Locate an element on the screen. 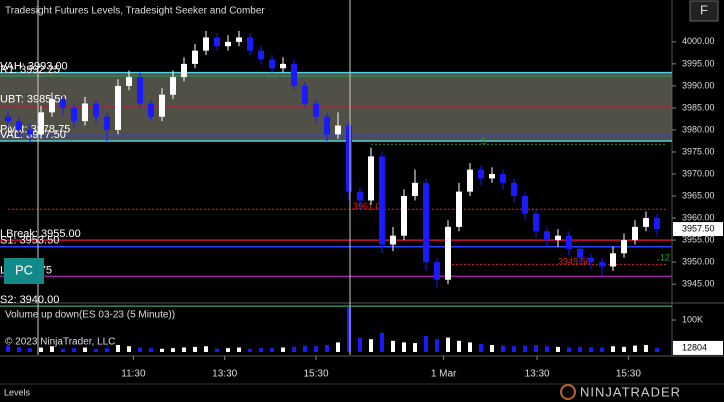 Image resolution: width=724 pixels, height=402 pixels. x-tick-label: 15:30 is located at coordinates (628, 374).